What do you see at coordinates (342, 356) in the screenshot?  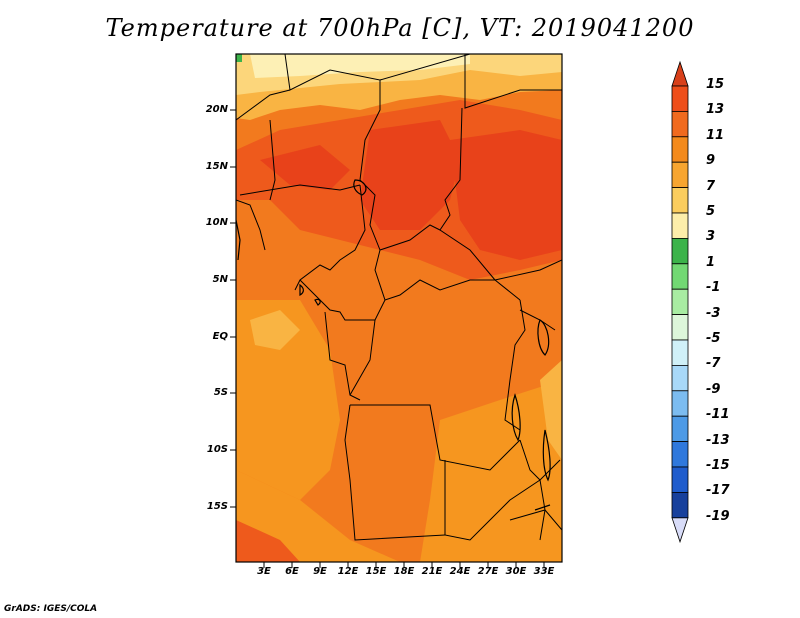 I see `border-gabon-congo` at bounding box center [342, 356].